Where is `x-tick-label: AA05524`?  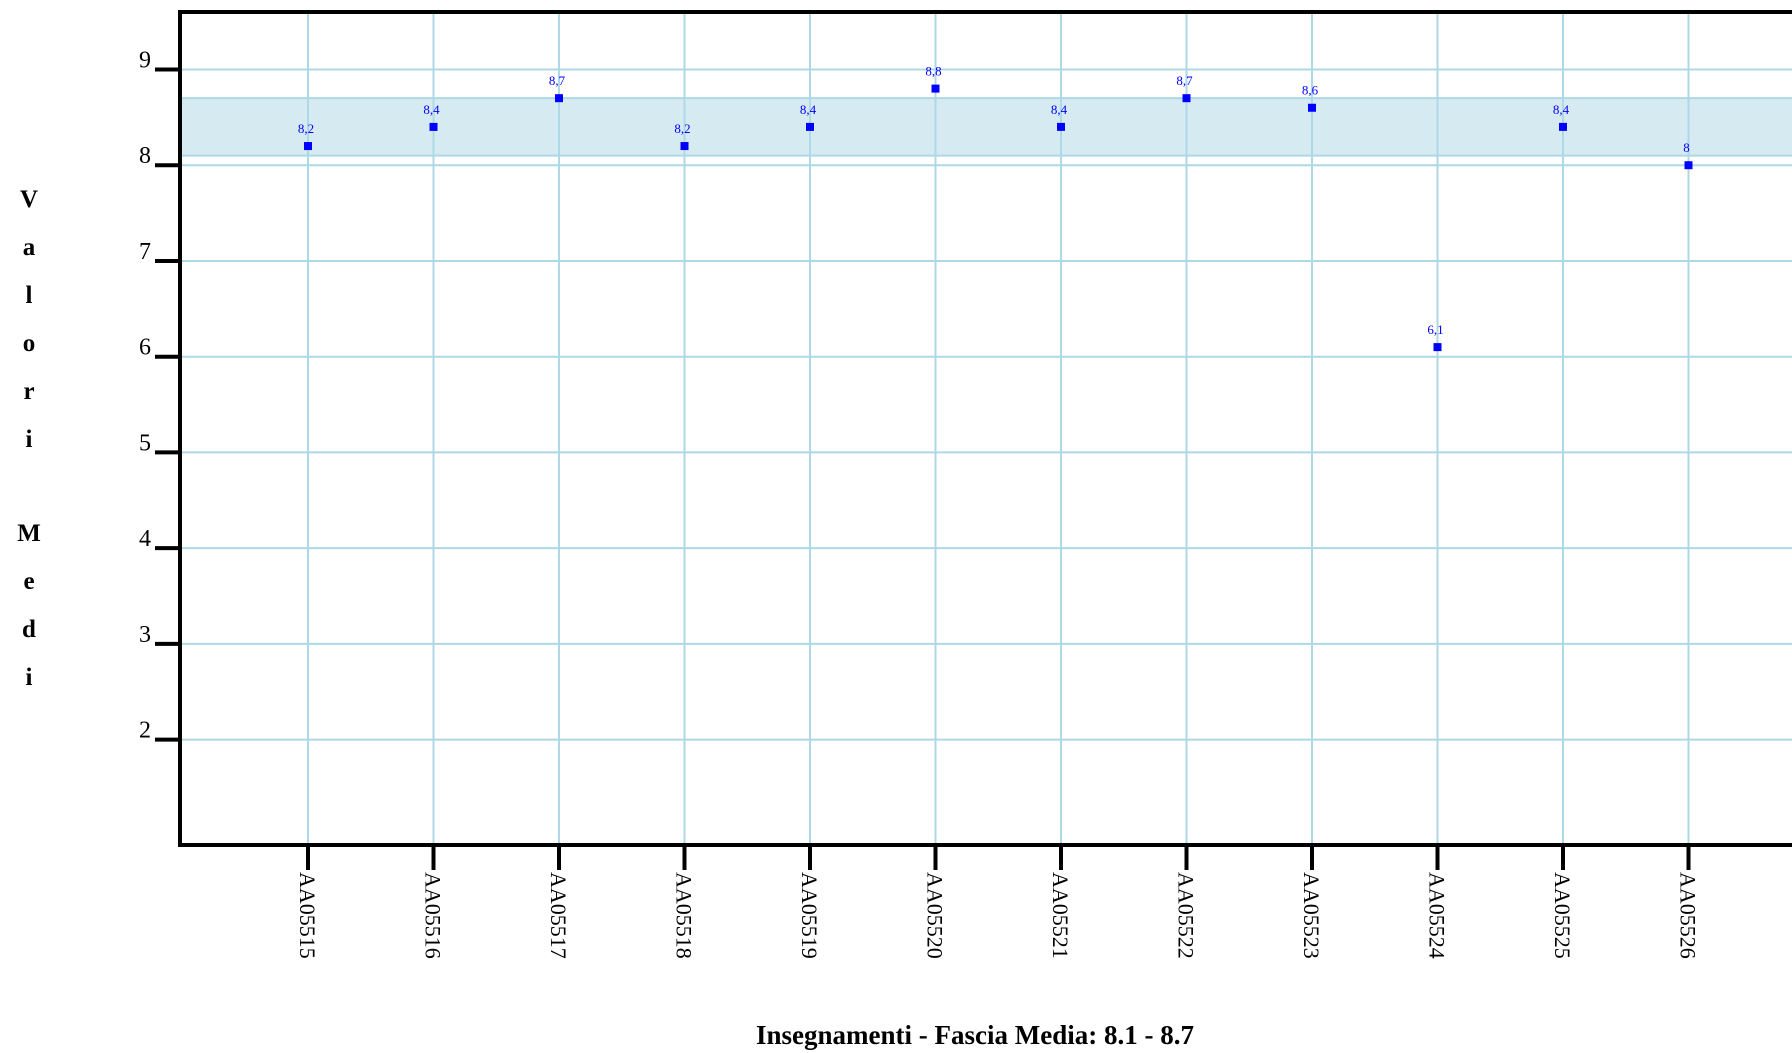
x-tick-label: AA05524 is located at coordinates (1437, 915).